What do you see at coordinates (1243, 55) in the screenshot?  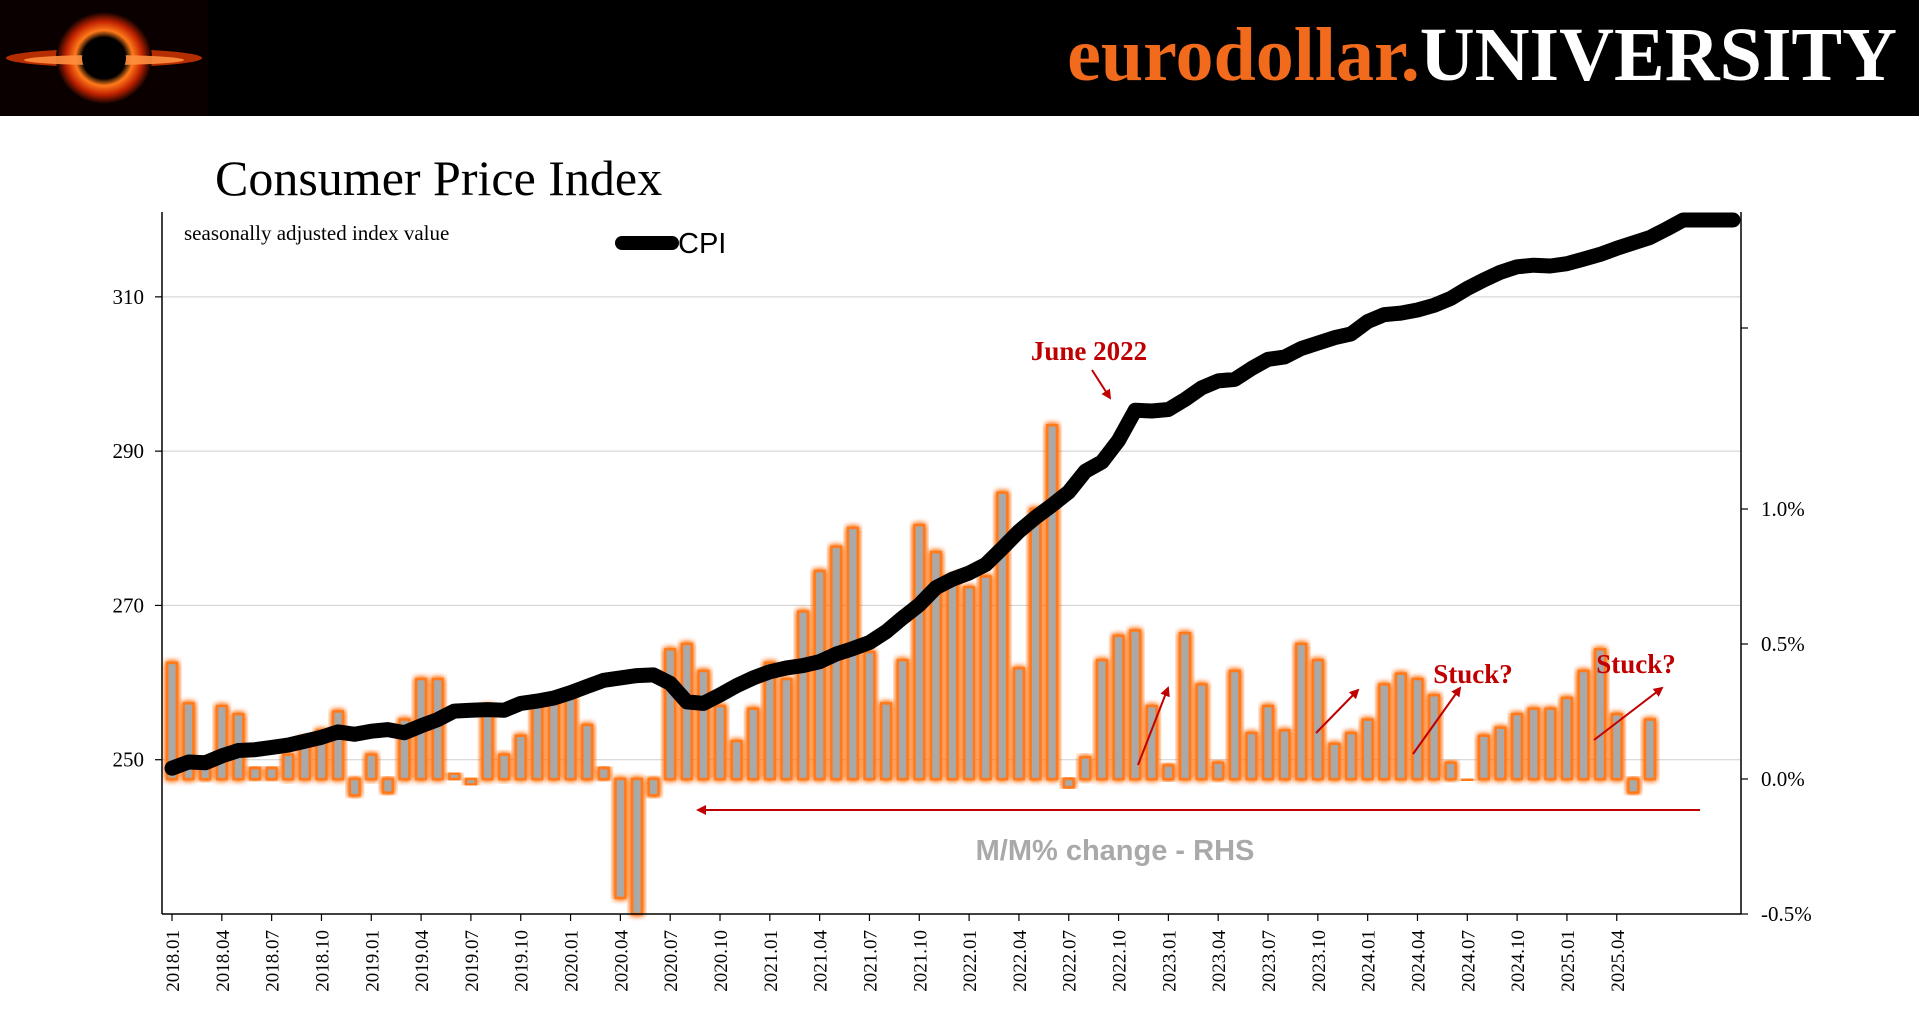 I see `brand-first: eurodollar.` at bounding box center [1243, 55].